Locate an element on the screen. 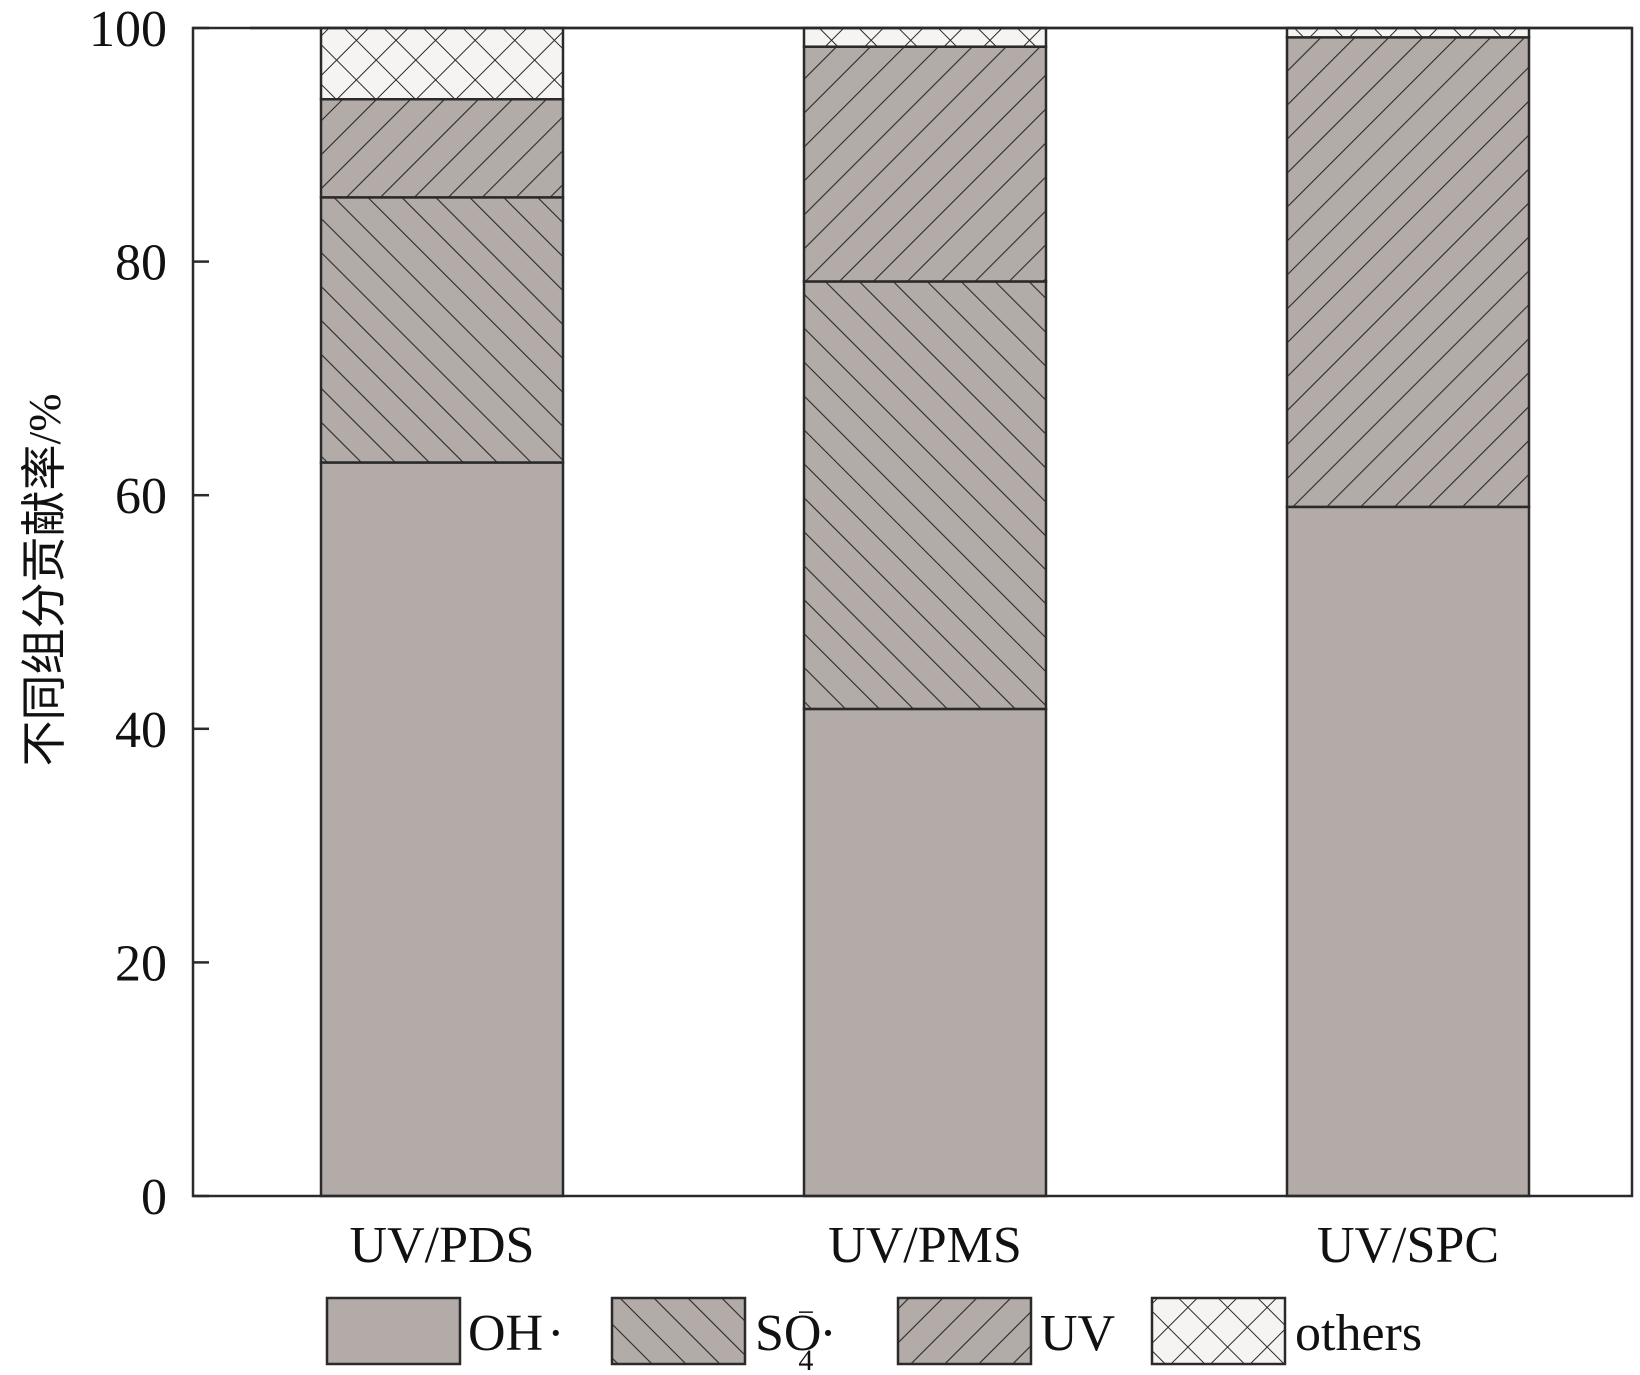 This screenshot has height=1375, width=1640. y-tick-label: 80 is located at coordinates (141, 263).